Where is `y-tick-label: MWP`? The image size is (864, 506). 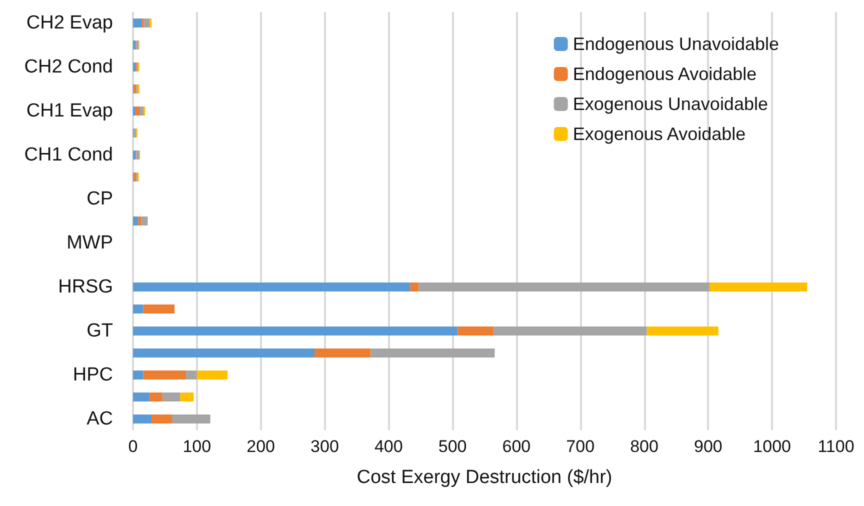 y-tick-label: MWP is located at coordinates (89, 243).